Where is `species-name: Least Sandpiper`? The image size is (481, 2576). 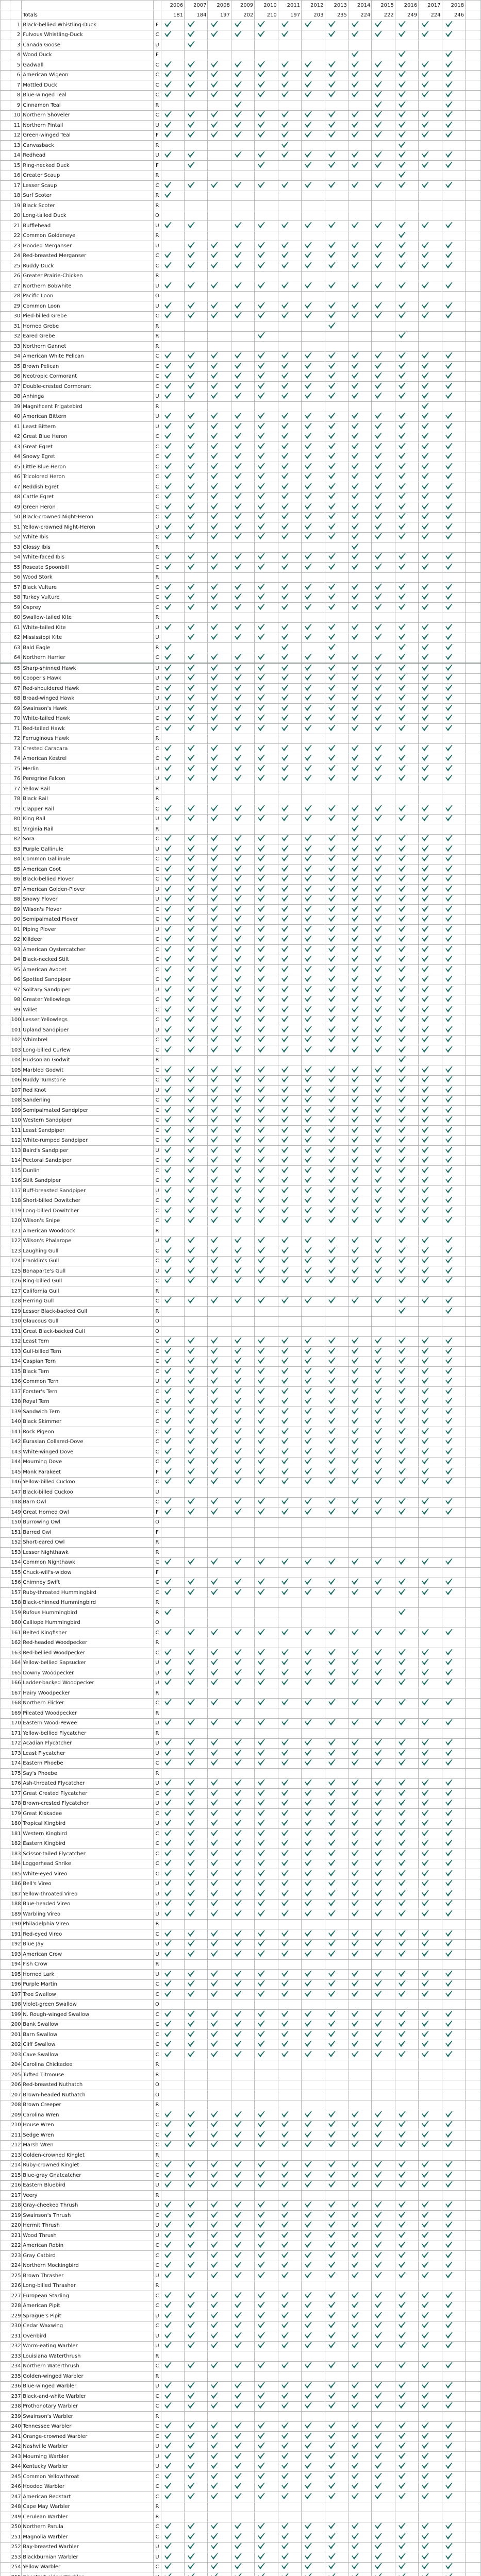
species-name: Least Sandpiper is located at coordinates (87, 1130).